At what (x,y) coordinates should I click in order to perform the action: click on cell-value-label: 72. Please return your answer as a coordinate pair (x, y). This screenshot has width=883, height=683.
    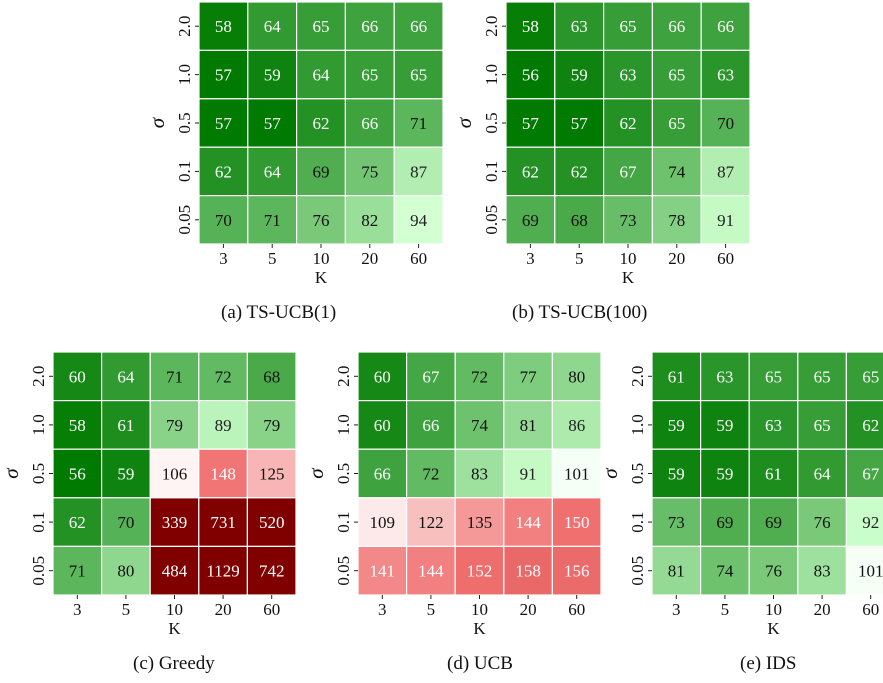
    Looking at the image, I should click on (479, 376).